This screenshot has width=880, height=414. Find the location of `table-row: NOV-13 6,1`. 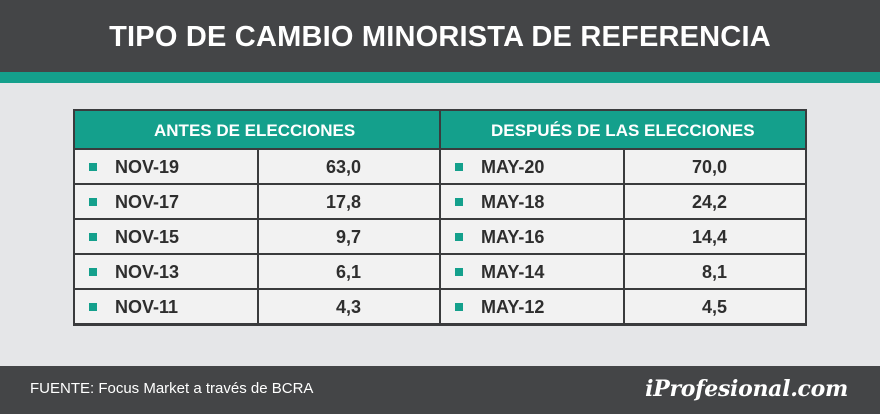

table-row: NOV-13 6,1 is located at coordinates (257, 271).